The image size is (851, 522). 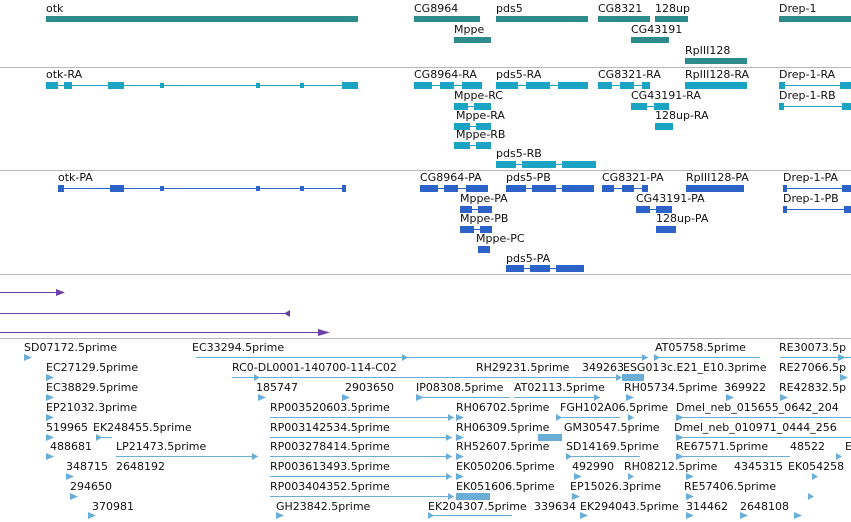 What do you see at coordinates (528, 258) in the screenshot?
I see `protein-label: pds5-PA` at bounding box center [528, 258].